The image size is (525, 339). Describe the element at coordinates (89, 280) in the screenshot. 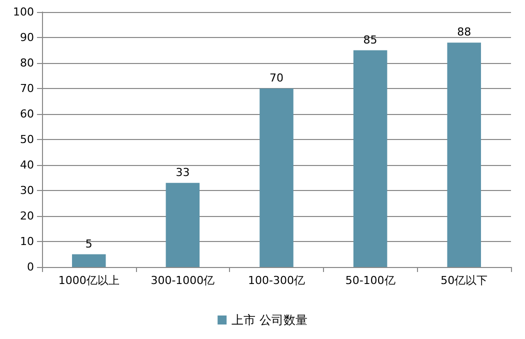

I see `x-tick-label: 1000亿以上` at that location.